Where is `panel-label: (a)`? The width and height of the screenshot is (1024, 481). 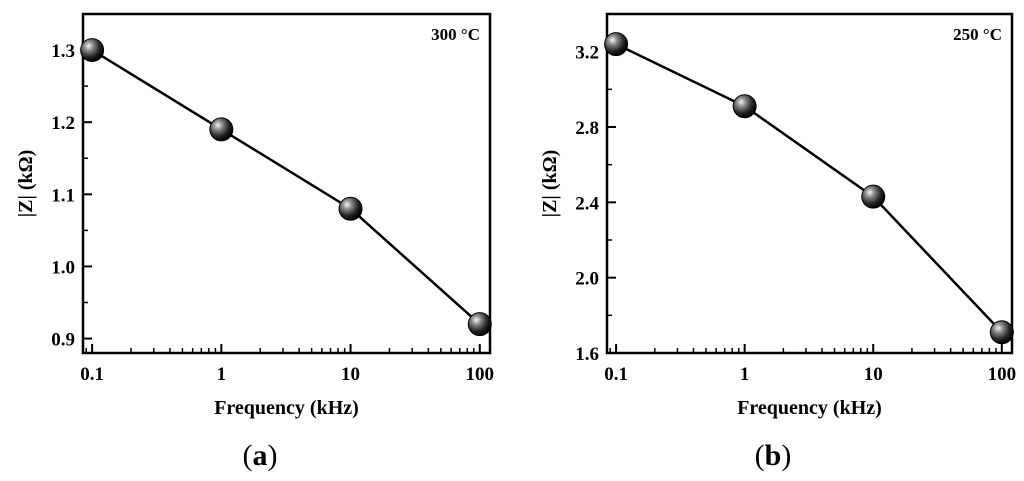 panel-label: (a) is located at coordinates (260, 455).